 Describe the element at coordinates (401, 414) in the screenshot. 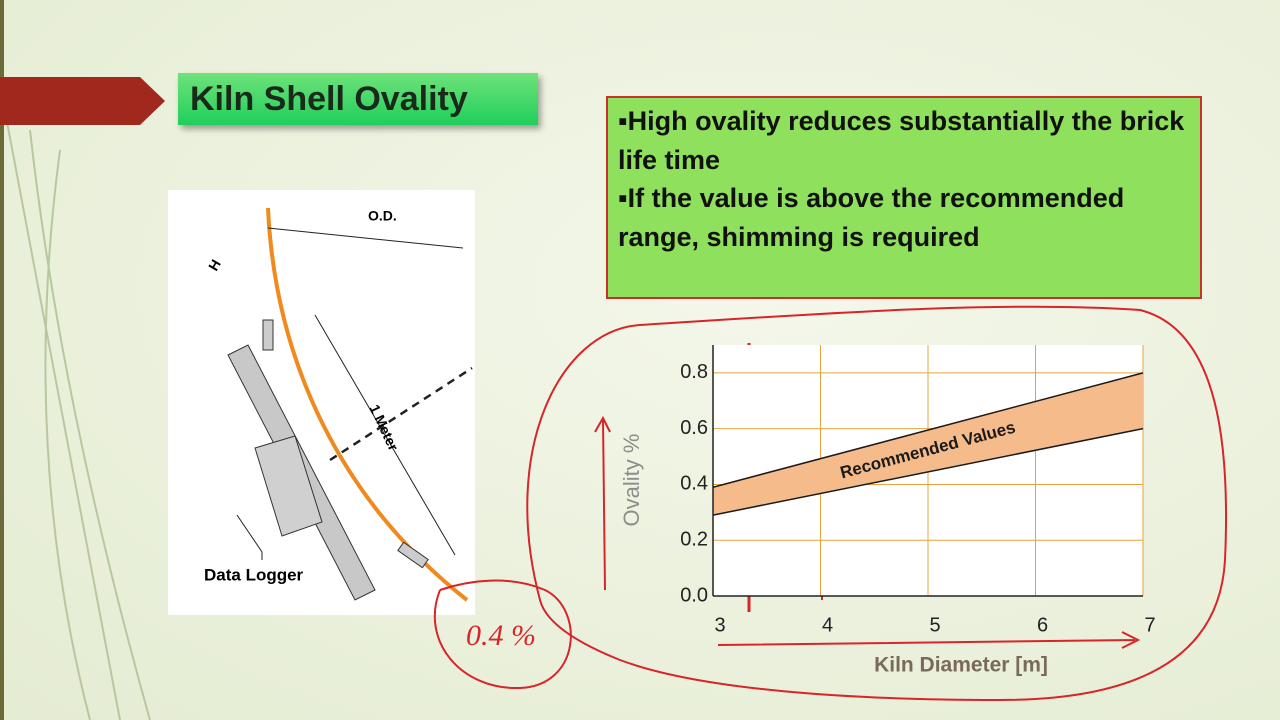

I see `center-line` at that location.